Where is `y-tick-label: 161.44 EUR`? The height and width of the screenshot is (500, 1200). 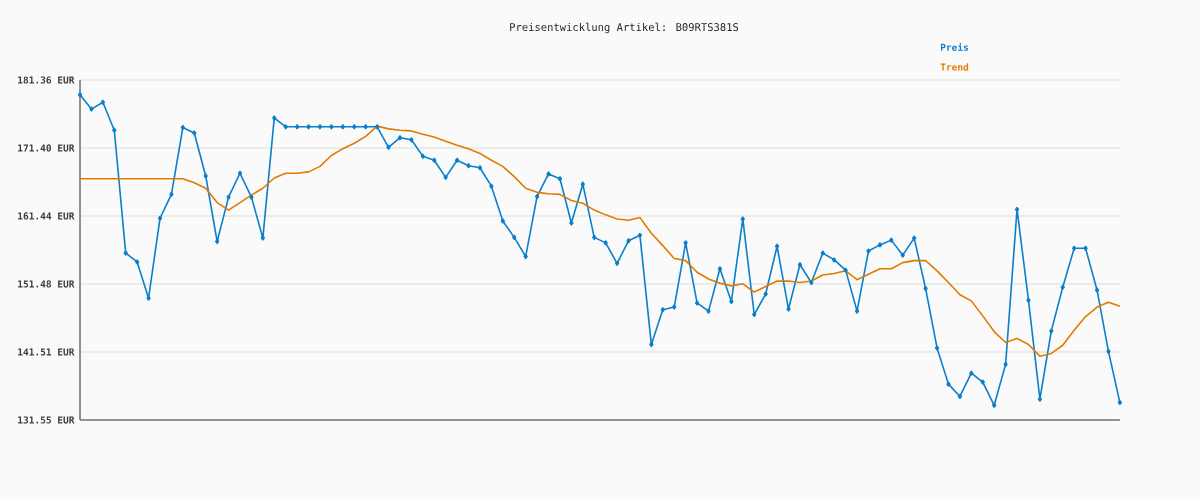
y-tick-label: 161.44 EUR is located at coordinates (46, 216).